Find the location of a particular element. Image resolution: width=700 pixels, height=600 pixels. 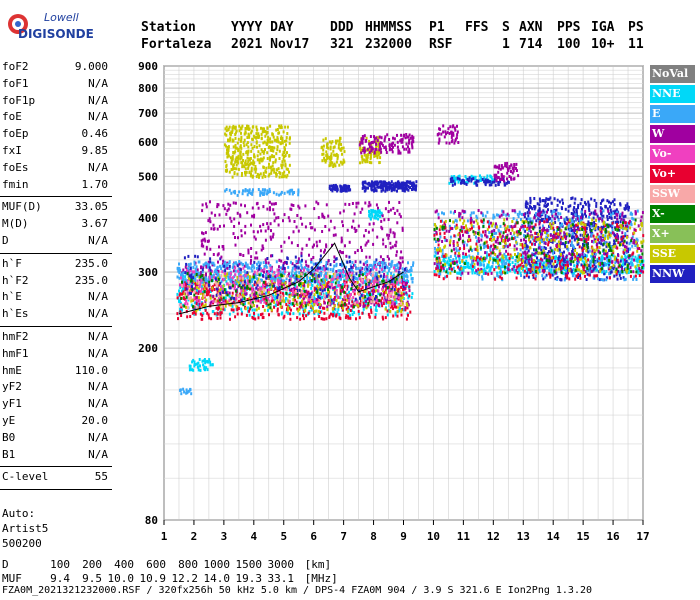

x-tick-label: 9 is located at coordinates (403, 536).